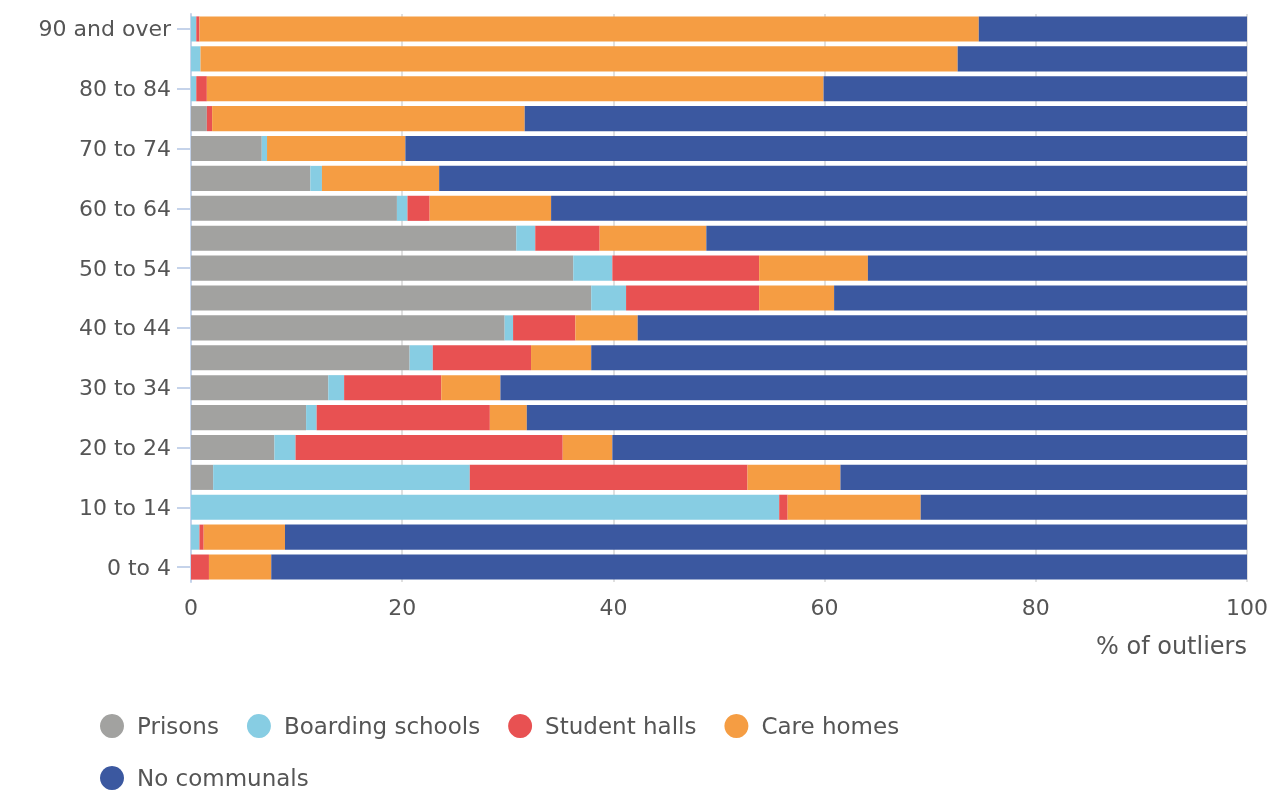 The height and width of the screenshot is (803, 1285). I want to click on legend-label: No communals, so click(223, 778).